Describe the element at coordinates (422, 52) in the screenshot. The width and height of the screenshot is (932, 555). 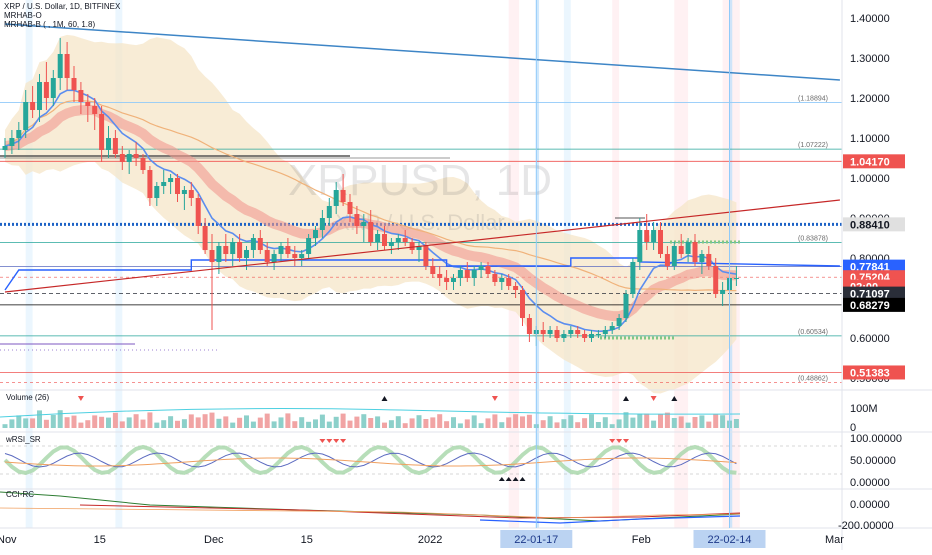
I see `descending-trendline` at that location.